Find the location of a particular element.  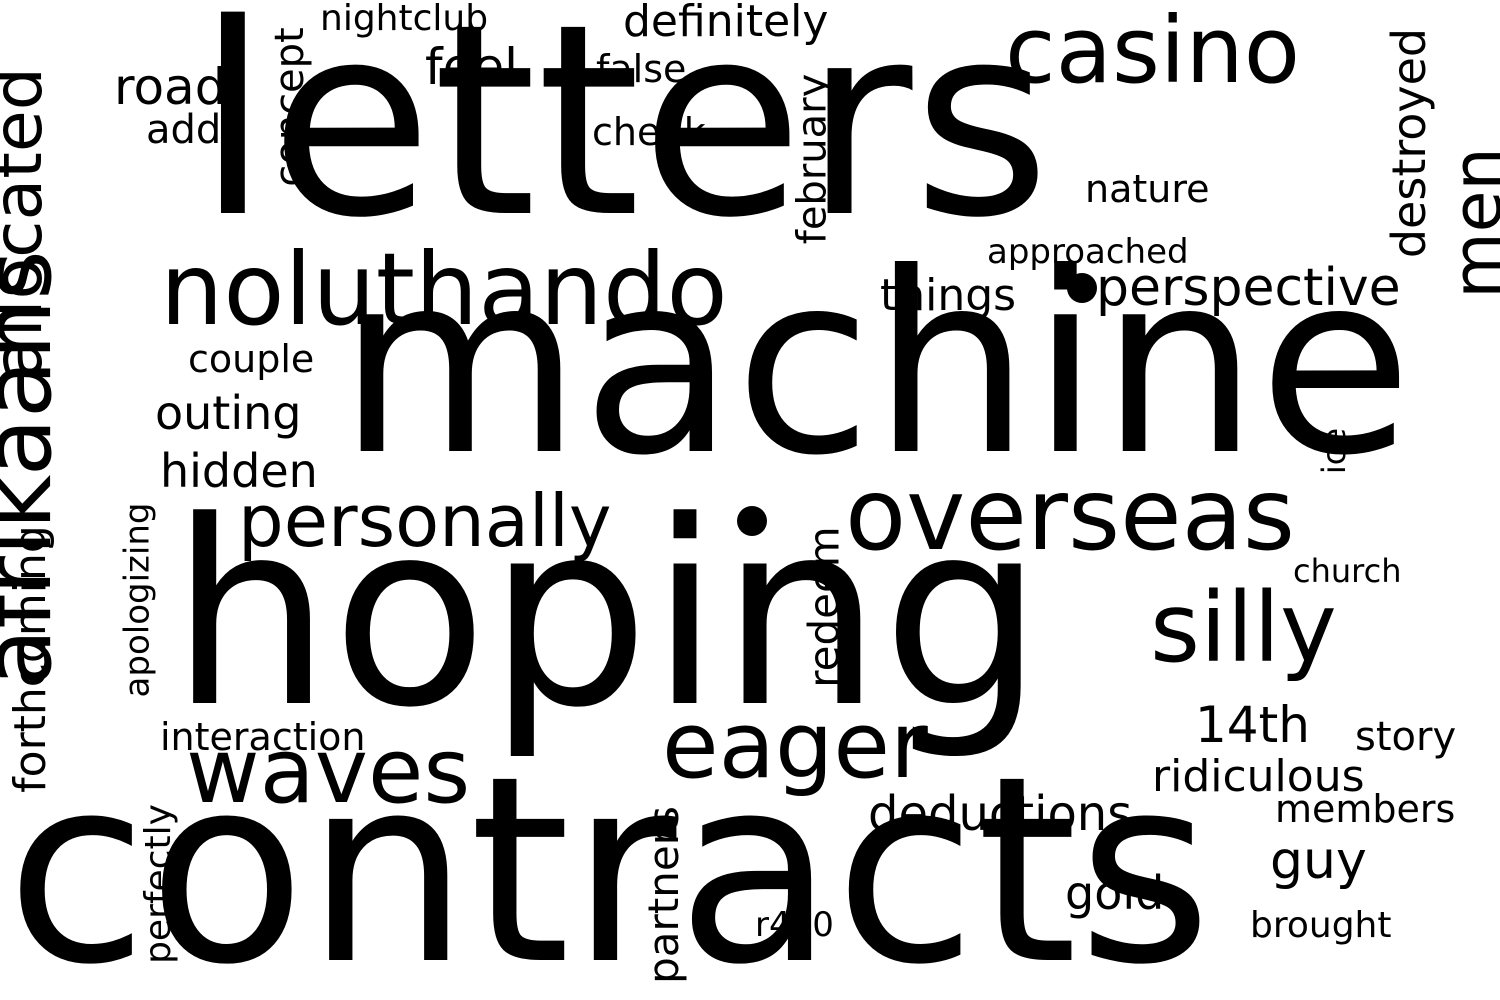

word-church: church is located at coordinates (1347, 571).